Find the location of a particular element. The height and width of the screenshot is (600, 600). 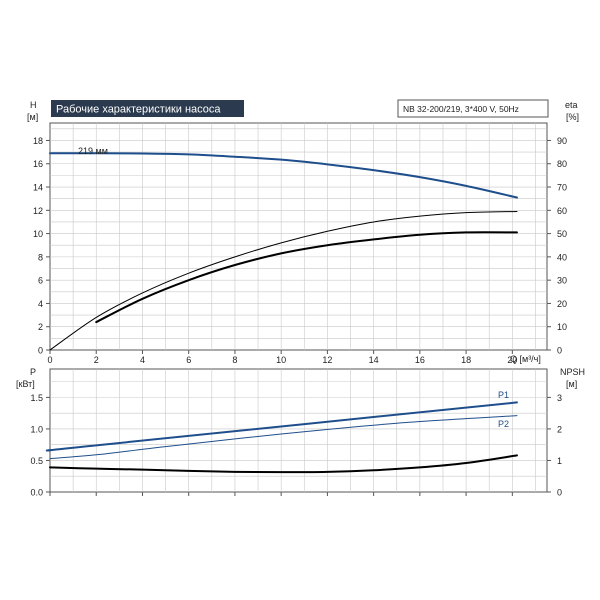

y-tick-label: 0.5 is located at coordinates (36, 461).